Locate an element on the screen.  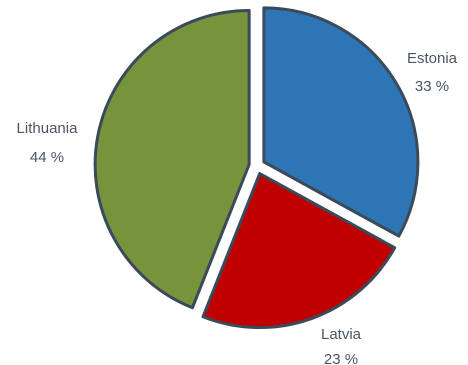
slice-label-estonia: Estonia is located at coordinates (432, 58).